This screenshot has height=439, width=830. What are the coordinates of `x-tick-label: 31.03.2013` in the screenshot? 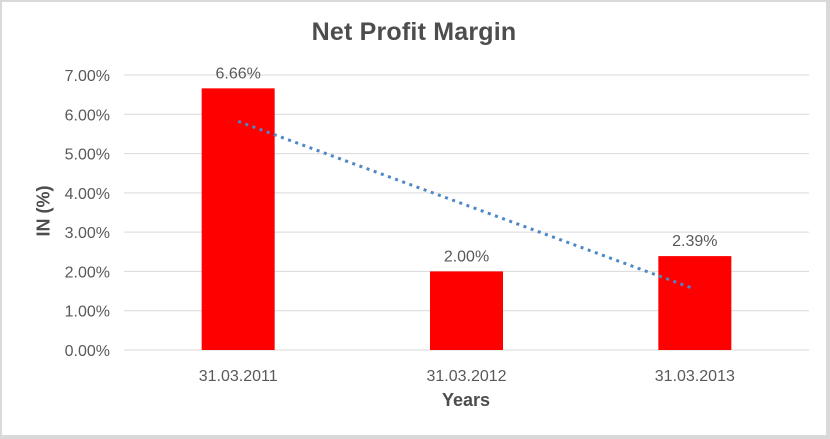 It's located at (695, 376).